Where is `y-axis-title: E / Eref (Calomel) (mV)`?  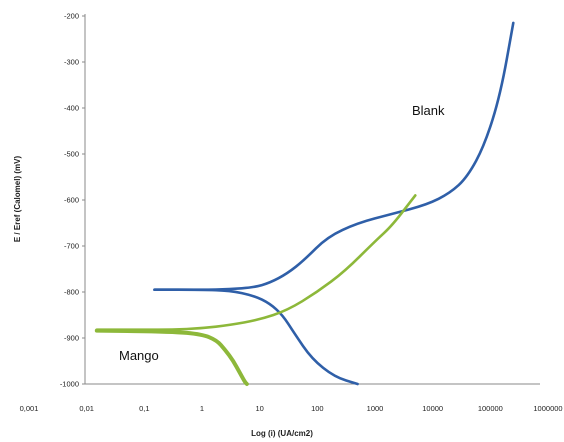 y-axis-title: E / Eref (Calomel) (mV) is located at coordinates (17, 199).